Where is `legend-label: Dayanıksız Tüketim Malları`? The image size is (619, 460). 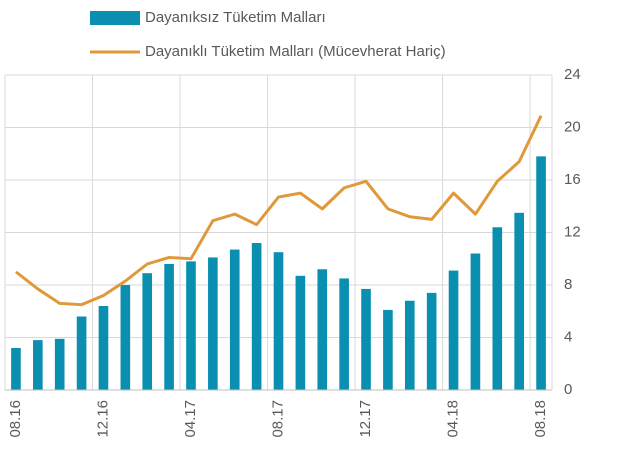 legend-label: Dayanıksız Tüketim Malları is located at coordinates (235, 17).